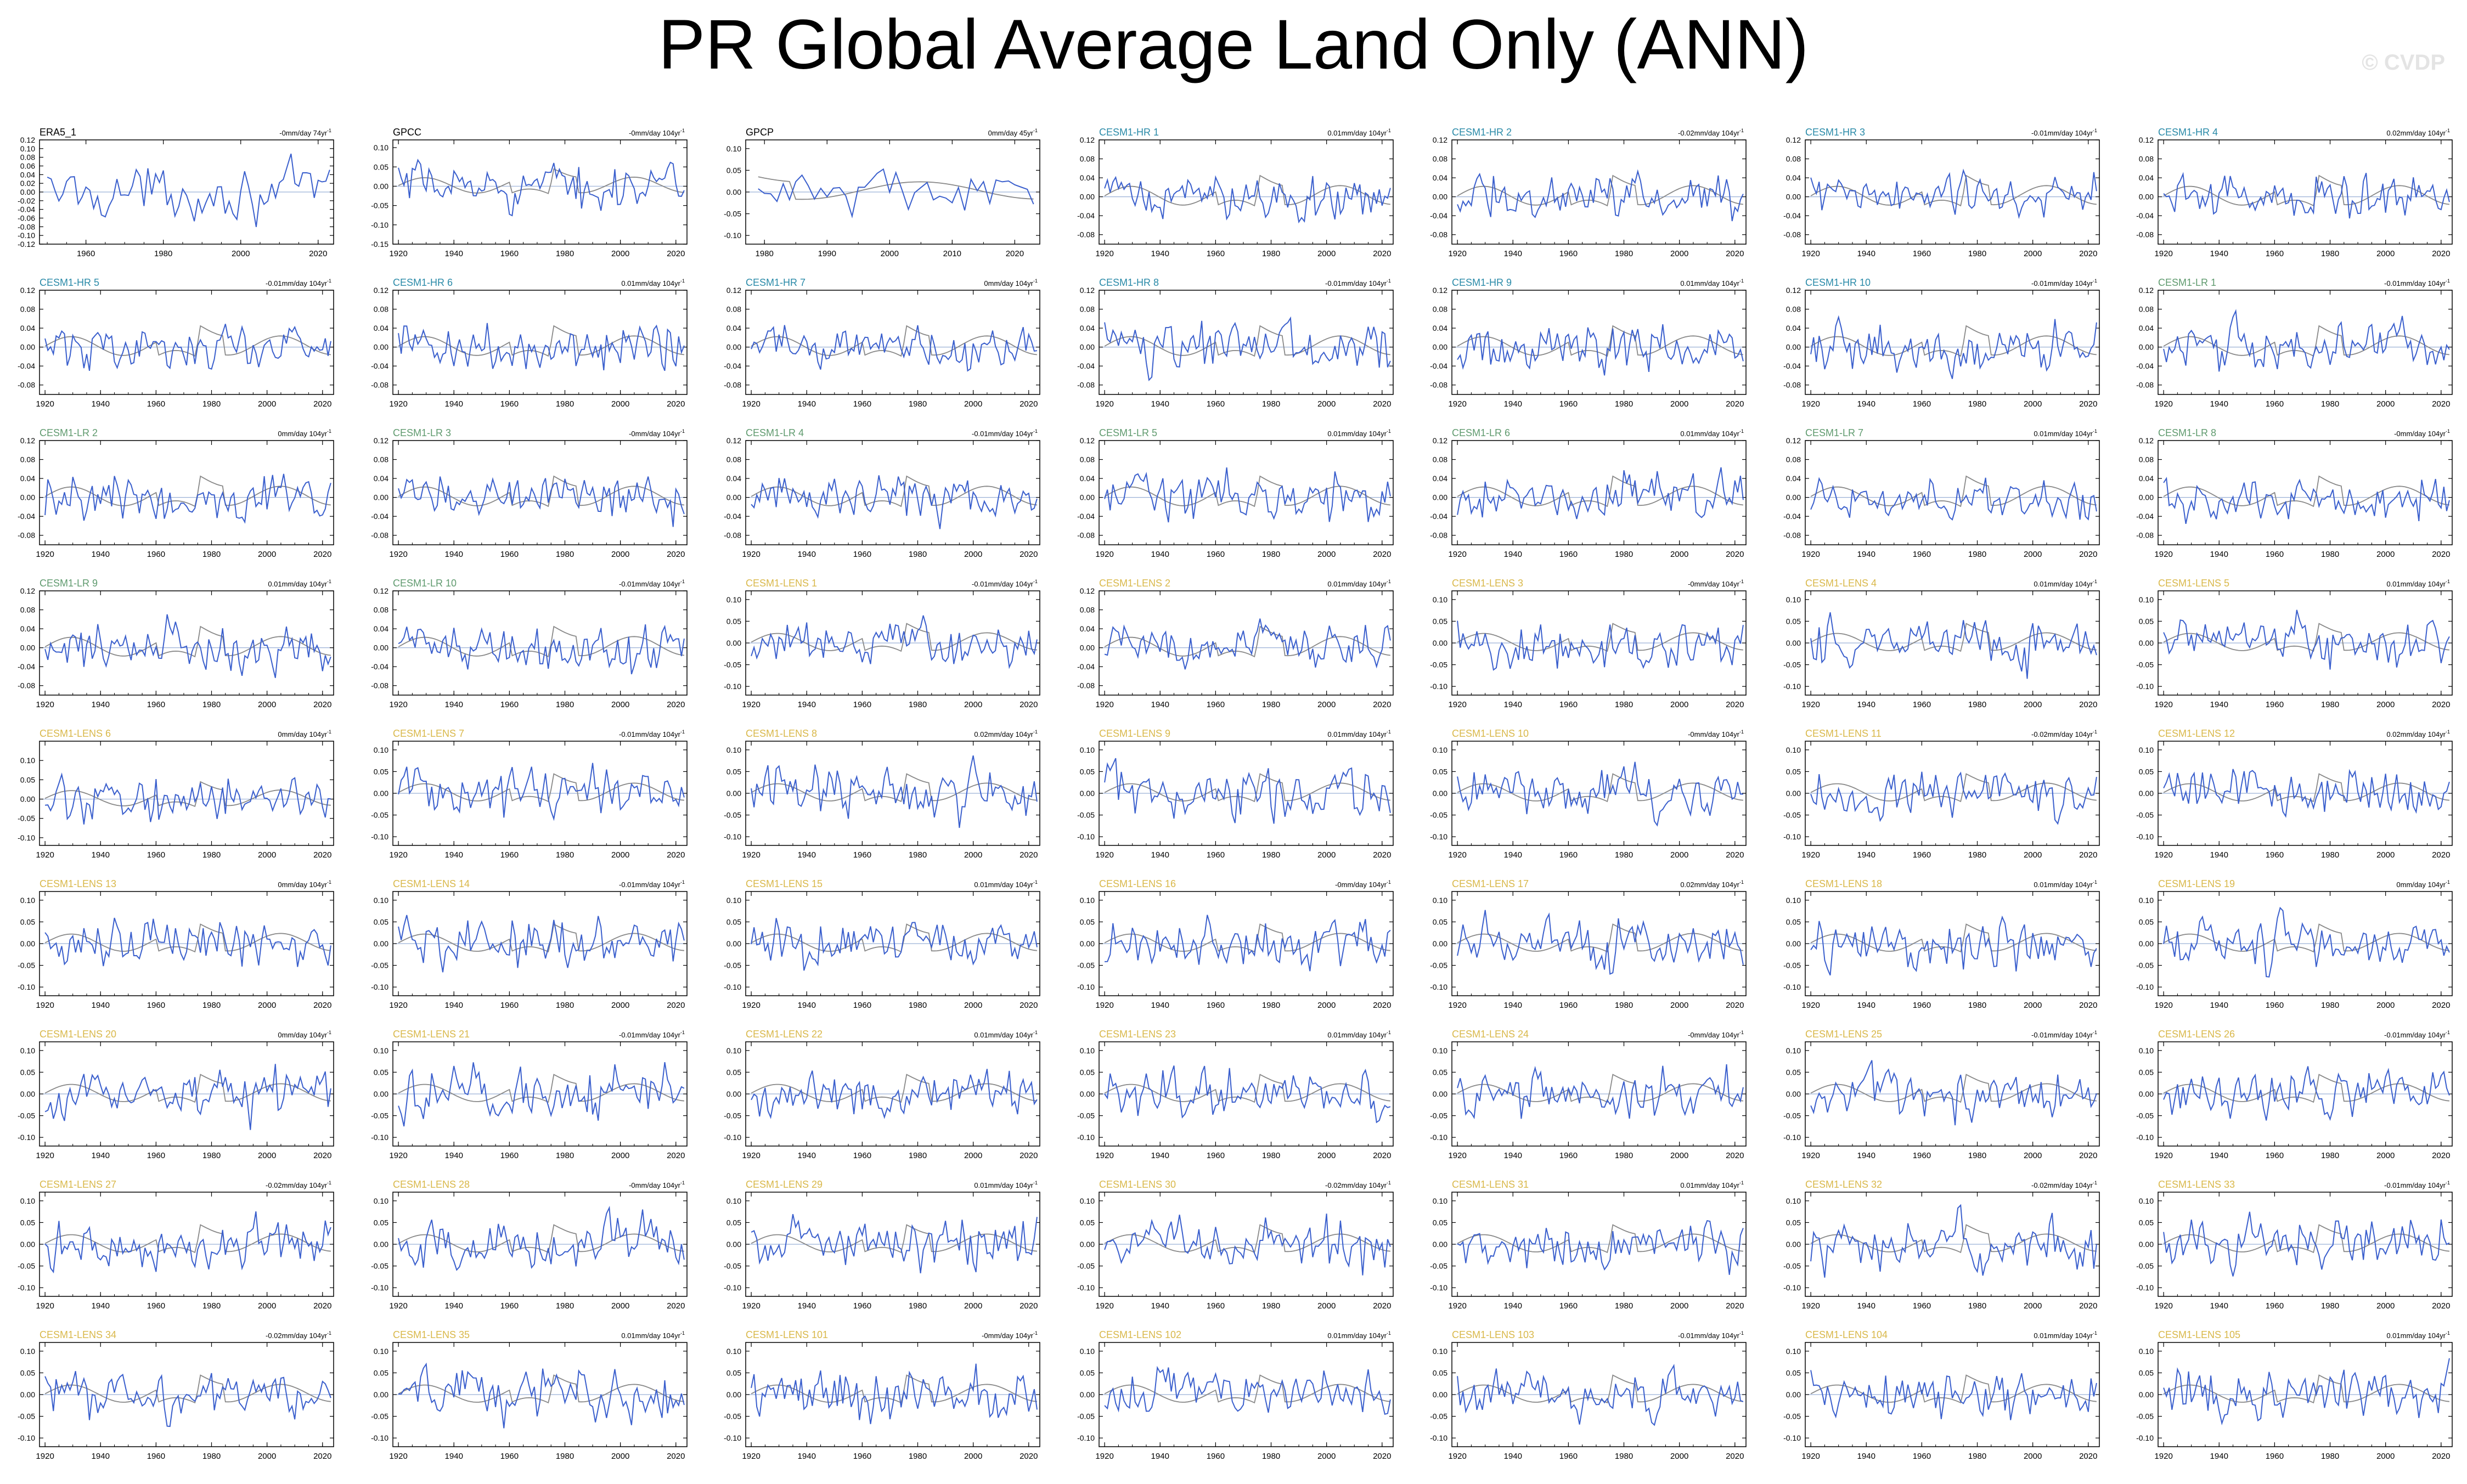 This screenshot has height=1484, width=2467. Describe the element at coordinates (775, 432) in the screenshot. I see `panel-label: CESM1-LR 4` at that location.